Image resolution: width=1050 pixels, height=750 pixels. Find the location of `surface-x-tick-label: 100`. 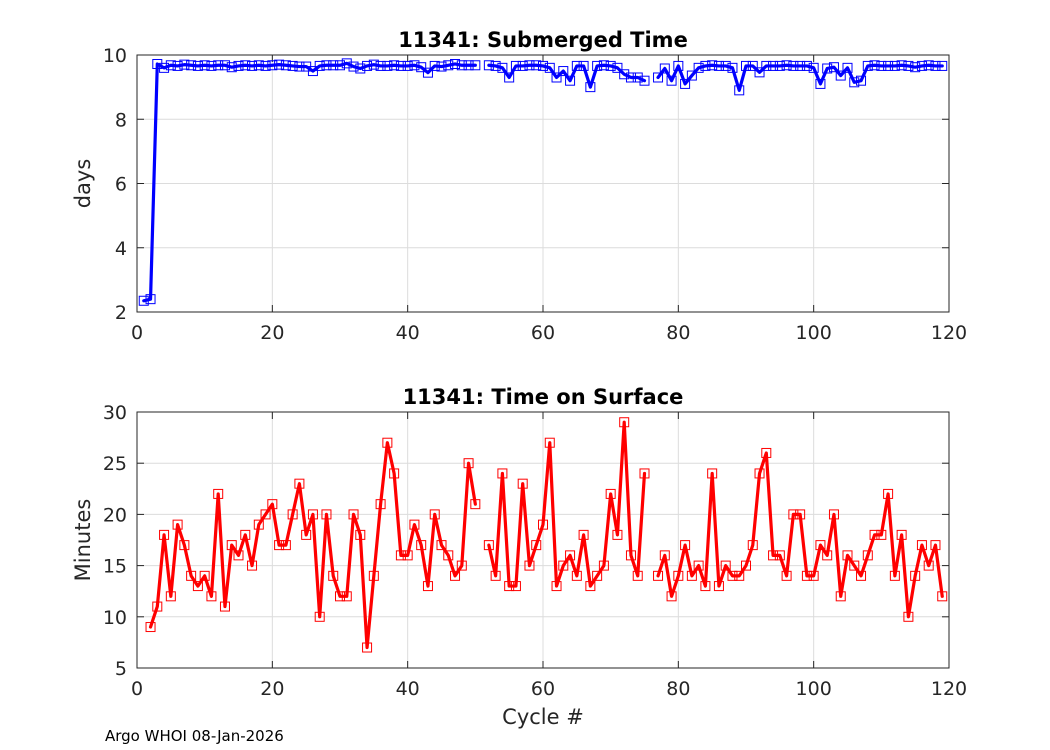

surface-x-tick-label: 100 is located at coordinates (814, 689).